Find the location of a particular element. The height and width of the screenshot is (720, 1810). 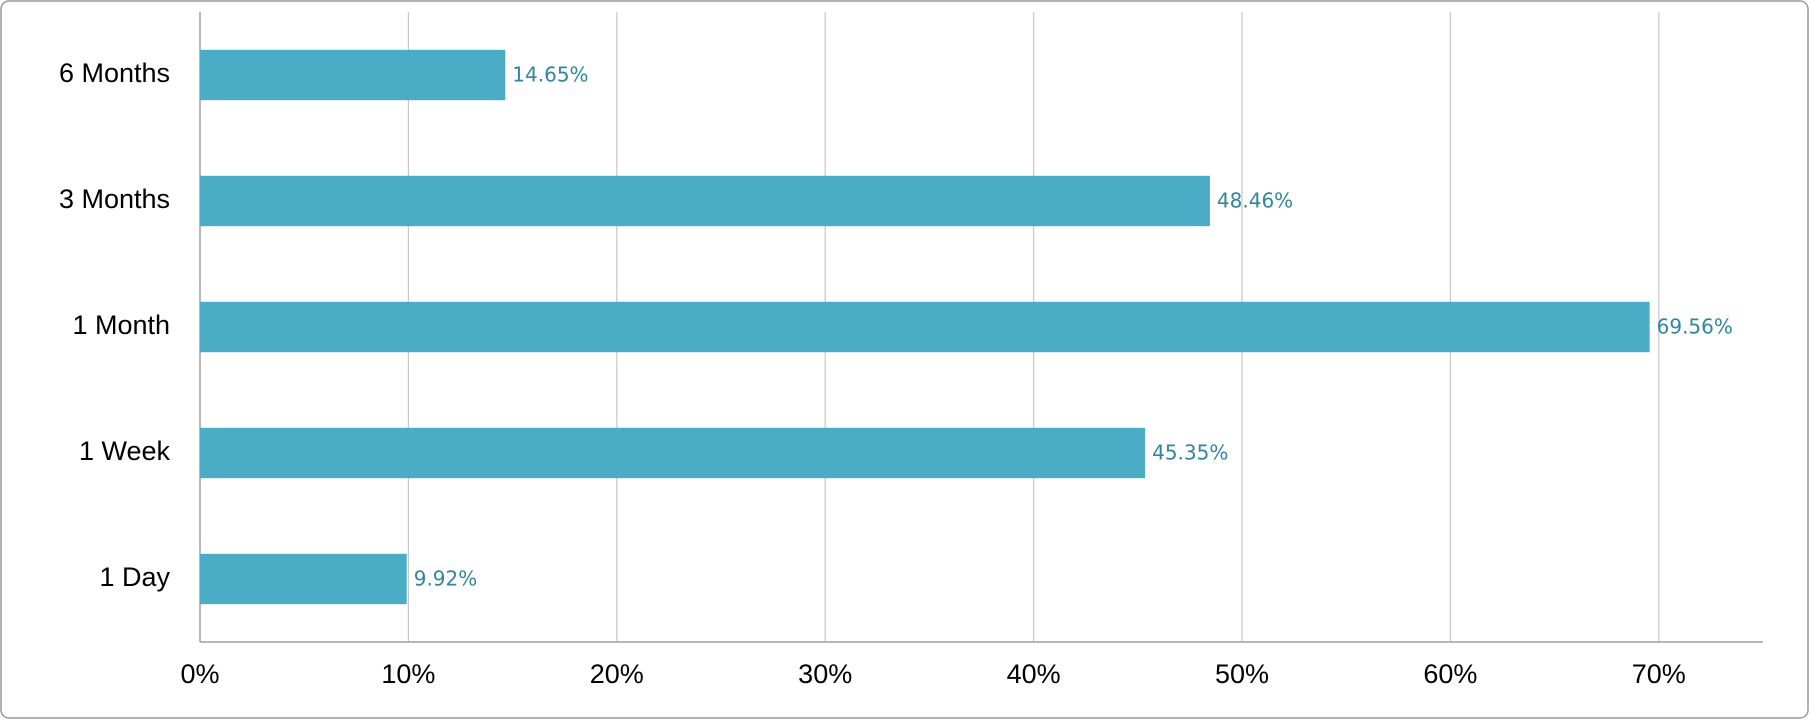

x-tick-label: 20% is located at coordinates (617, 674).